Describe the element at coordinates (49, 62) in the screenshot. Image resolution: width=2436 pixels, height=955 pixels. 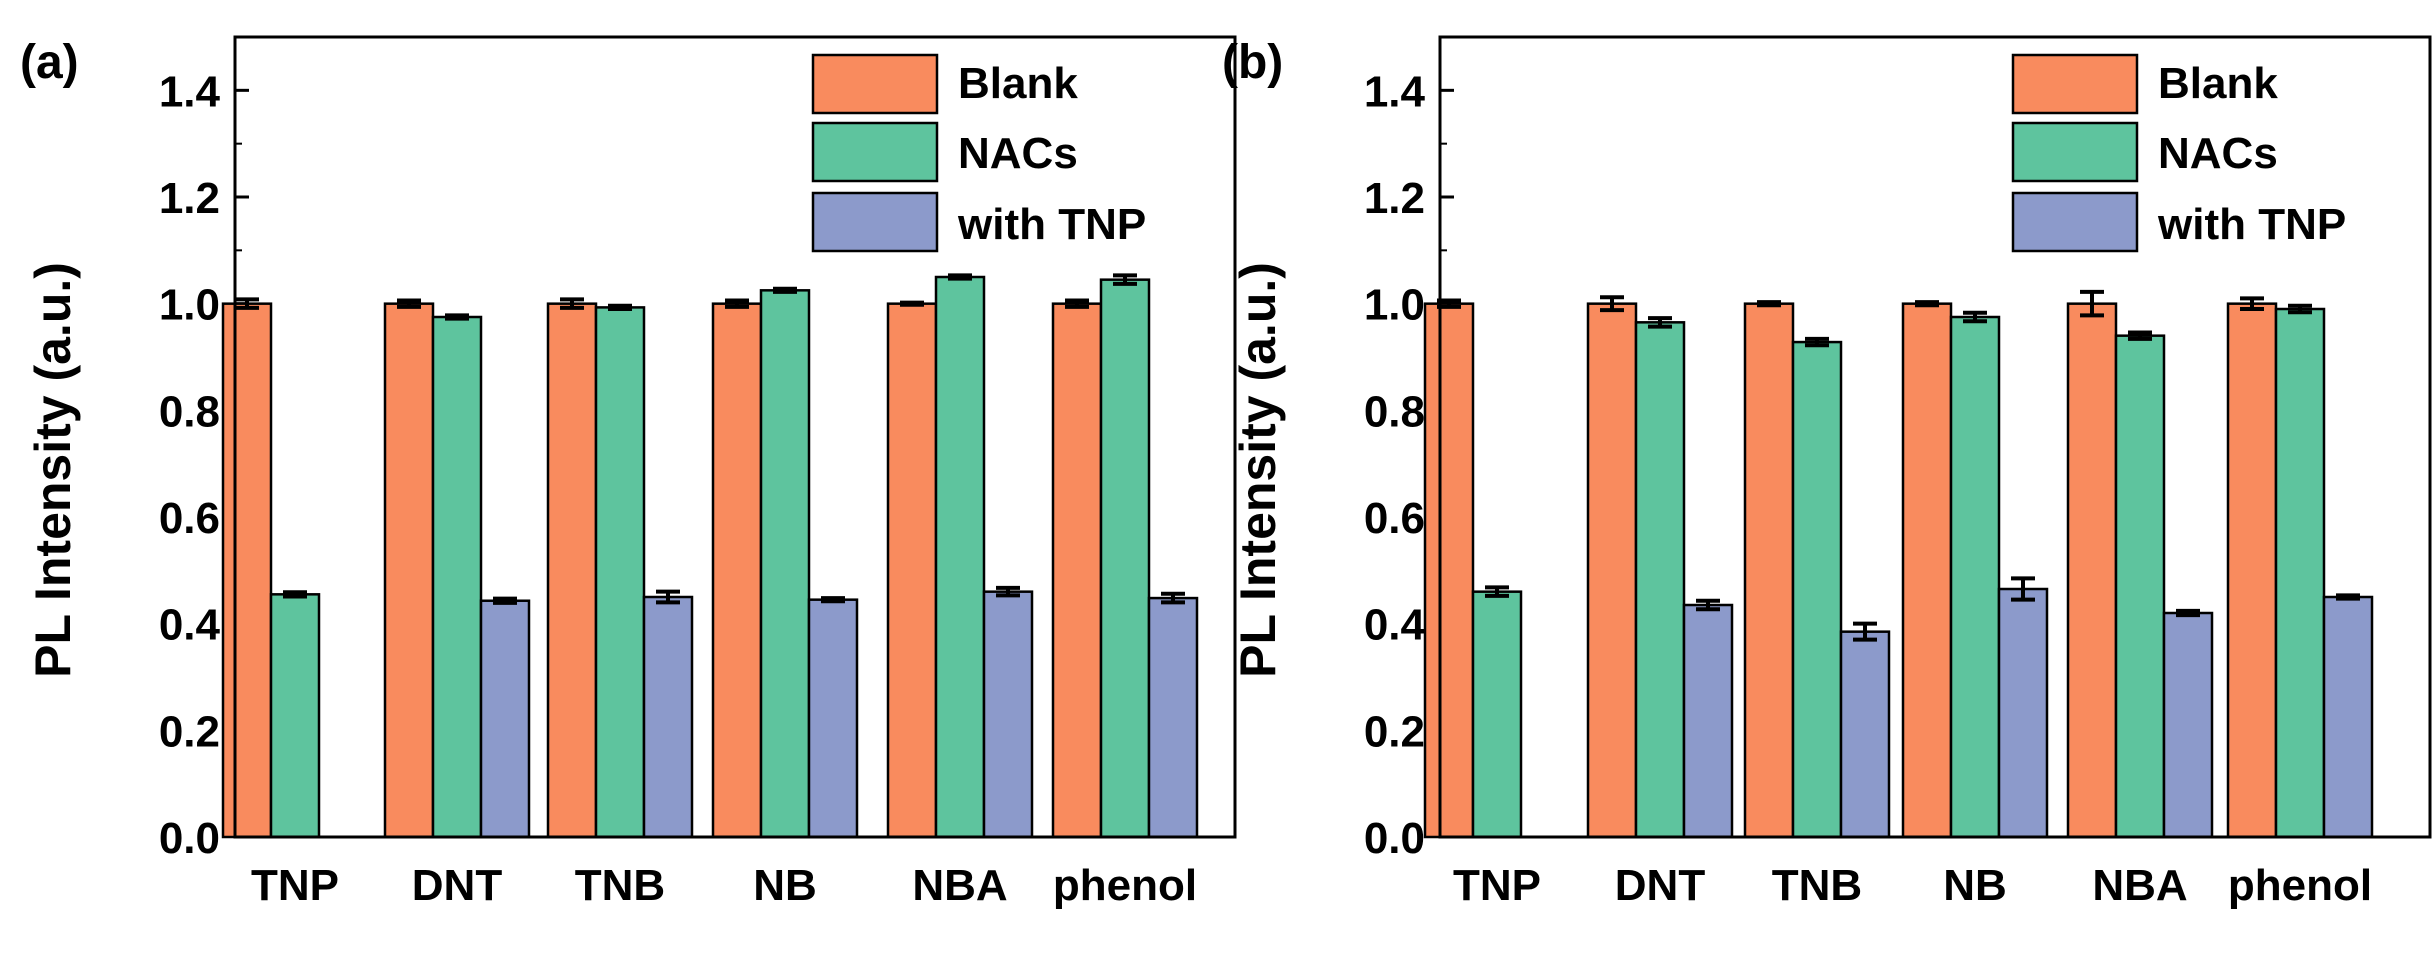
I see `panel-label: (a)` at that location.